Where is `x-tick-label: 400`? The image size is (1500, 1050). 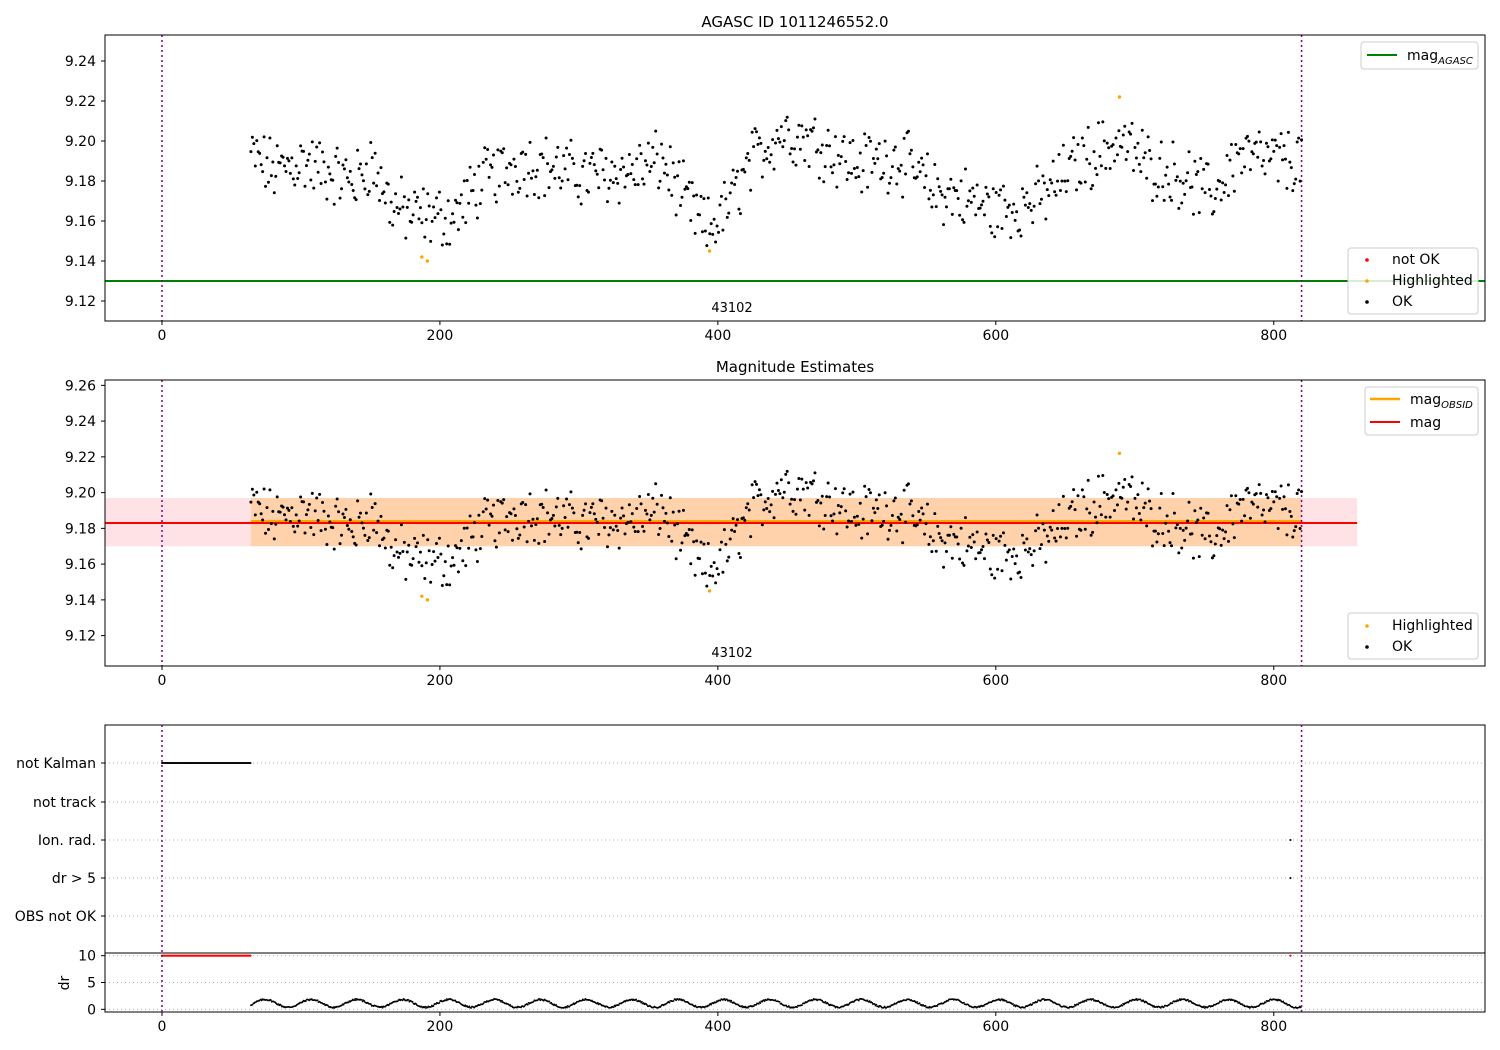 x-tick-label: 400 is located at coordinates (718, 681).